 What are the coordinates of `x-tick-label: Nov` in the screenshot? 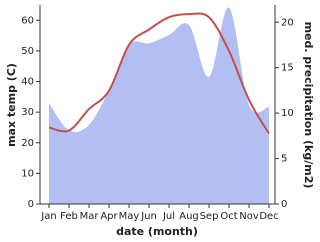 It's located at (249, 216).